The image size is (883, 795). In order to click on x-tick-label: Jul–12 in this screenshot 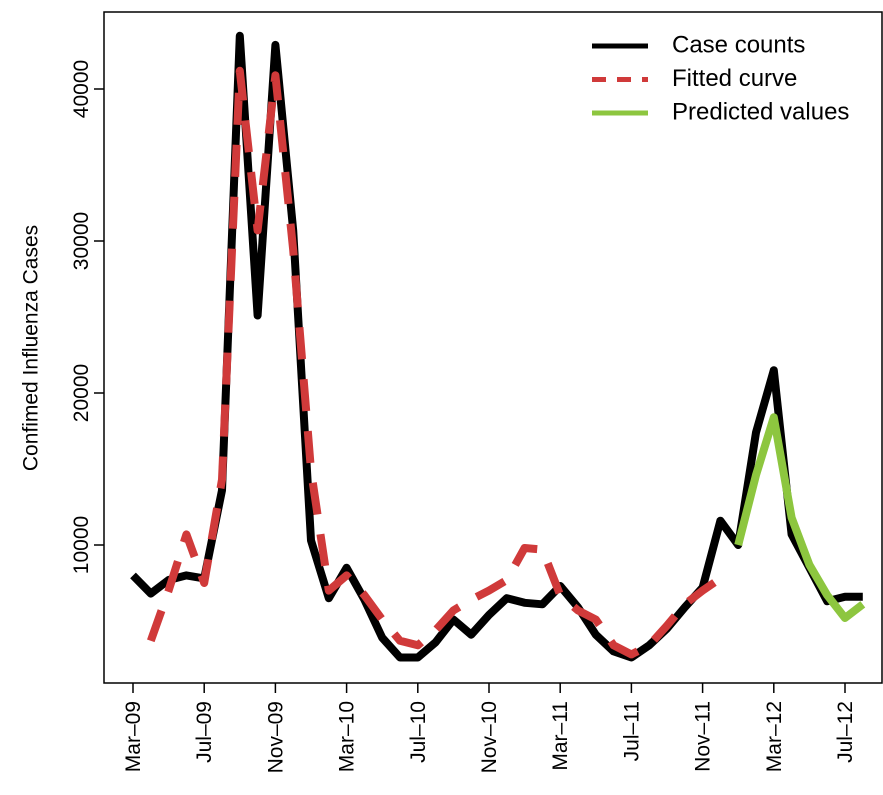, I will do `click(845, 732)`.